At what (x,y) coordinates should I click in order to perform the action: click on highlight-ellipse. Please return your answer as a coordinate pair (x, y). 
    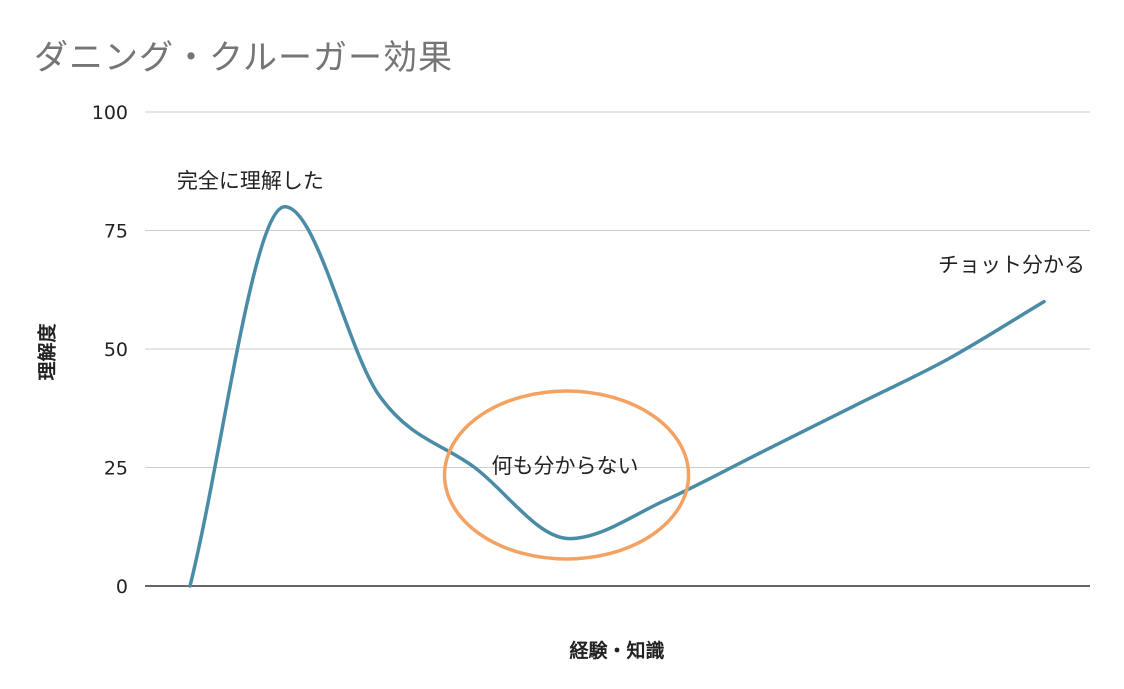
    Looking at the image, I should click on (566, 475).